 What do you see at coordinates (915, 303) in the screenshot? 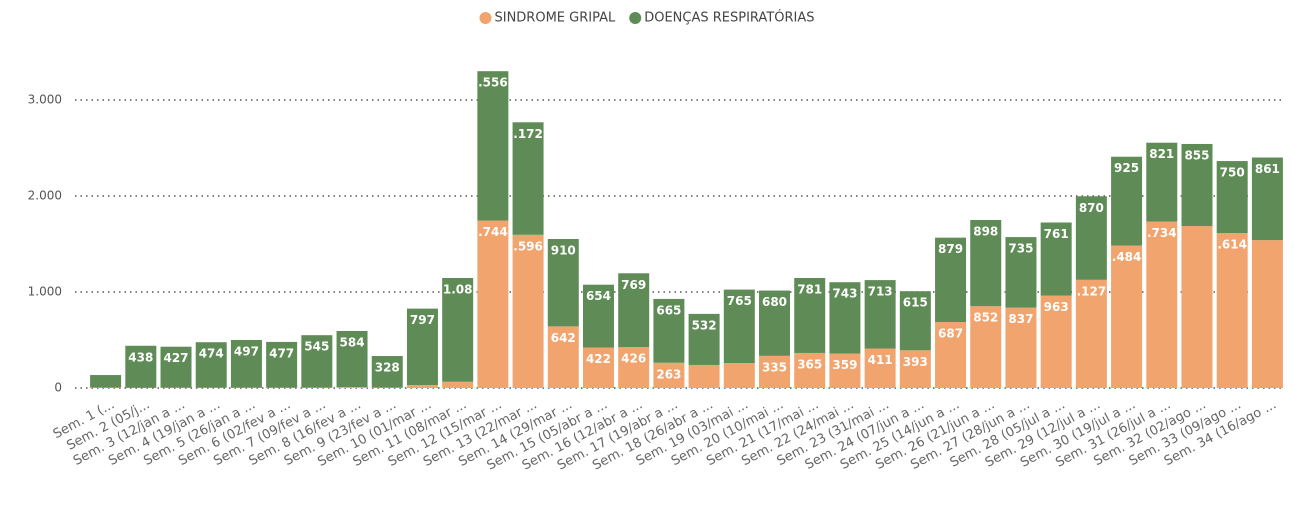
I see `value-label: 615` at bounding box center [915, 303].